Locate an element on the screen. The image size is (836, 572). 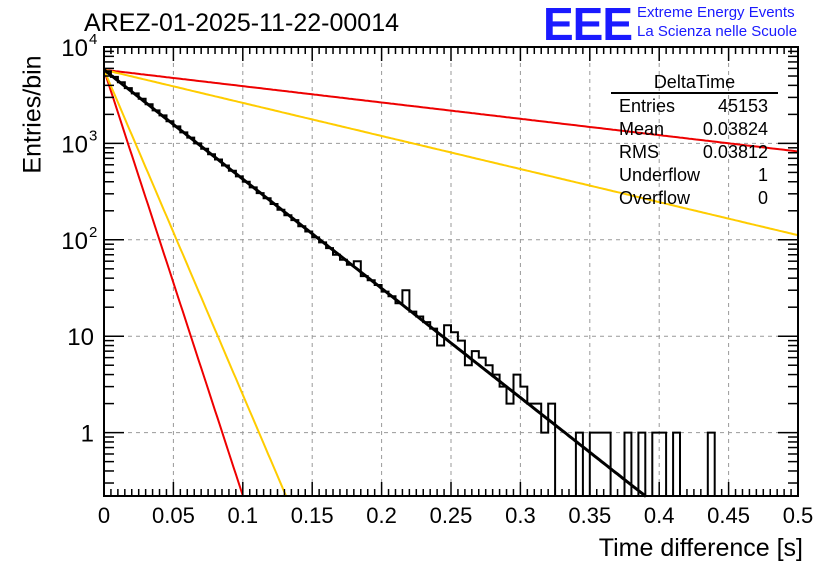
stats-title: DeltaTime is located at coordinates (694, 83).